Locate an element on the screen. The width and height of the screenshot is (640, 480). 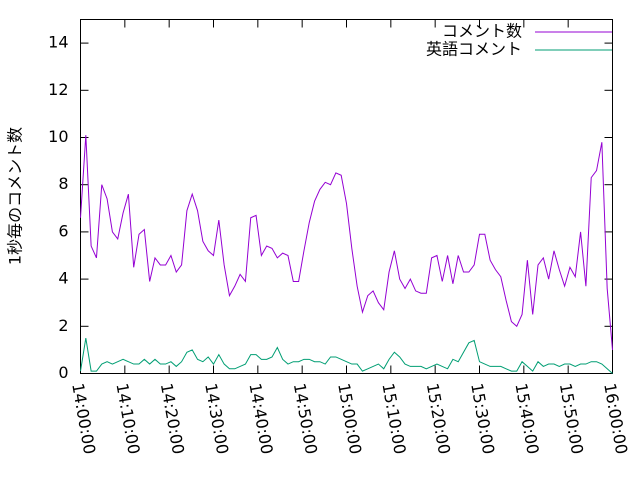
x-tick-label: 14:00:00 is located at coordinates (83, 419).